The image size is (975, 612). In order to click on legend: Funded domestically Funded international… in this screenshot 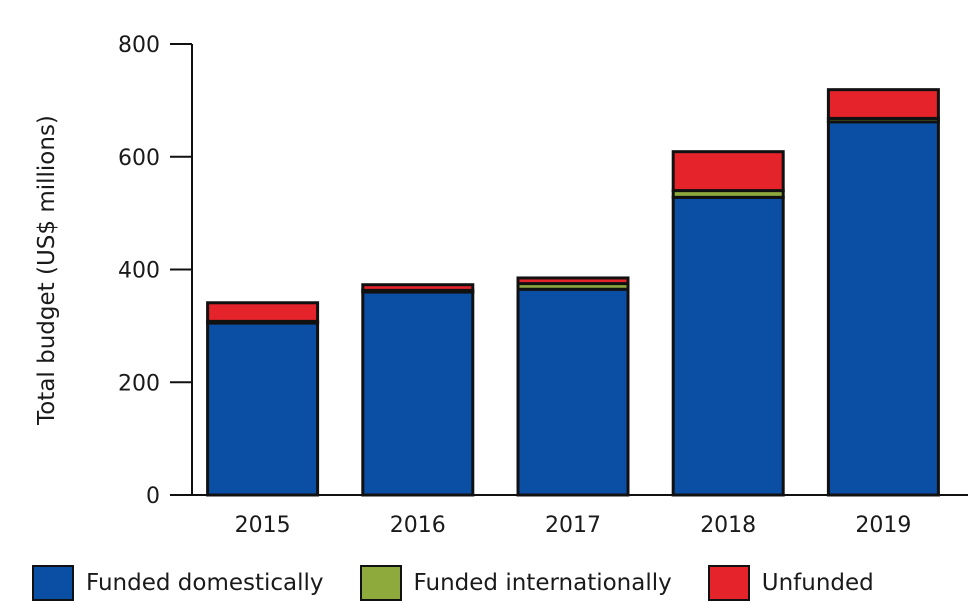, I will do `click(471, 583)`.